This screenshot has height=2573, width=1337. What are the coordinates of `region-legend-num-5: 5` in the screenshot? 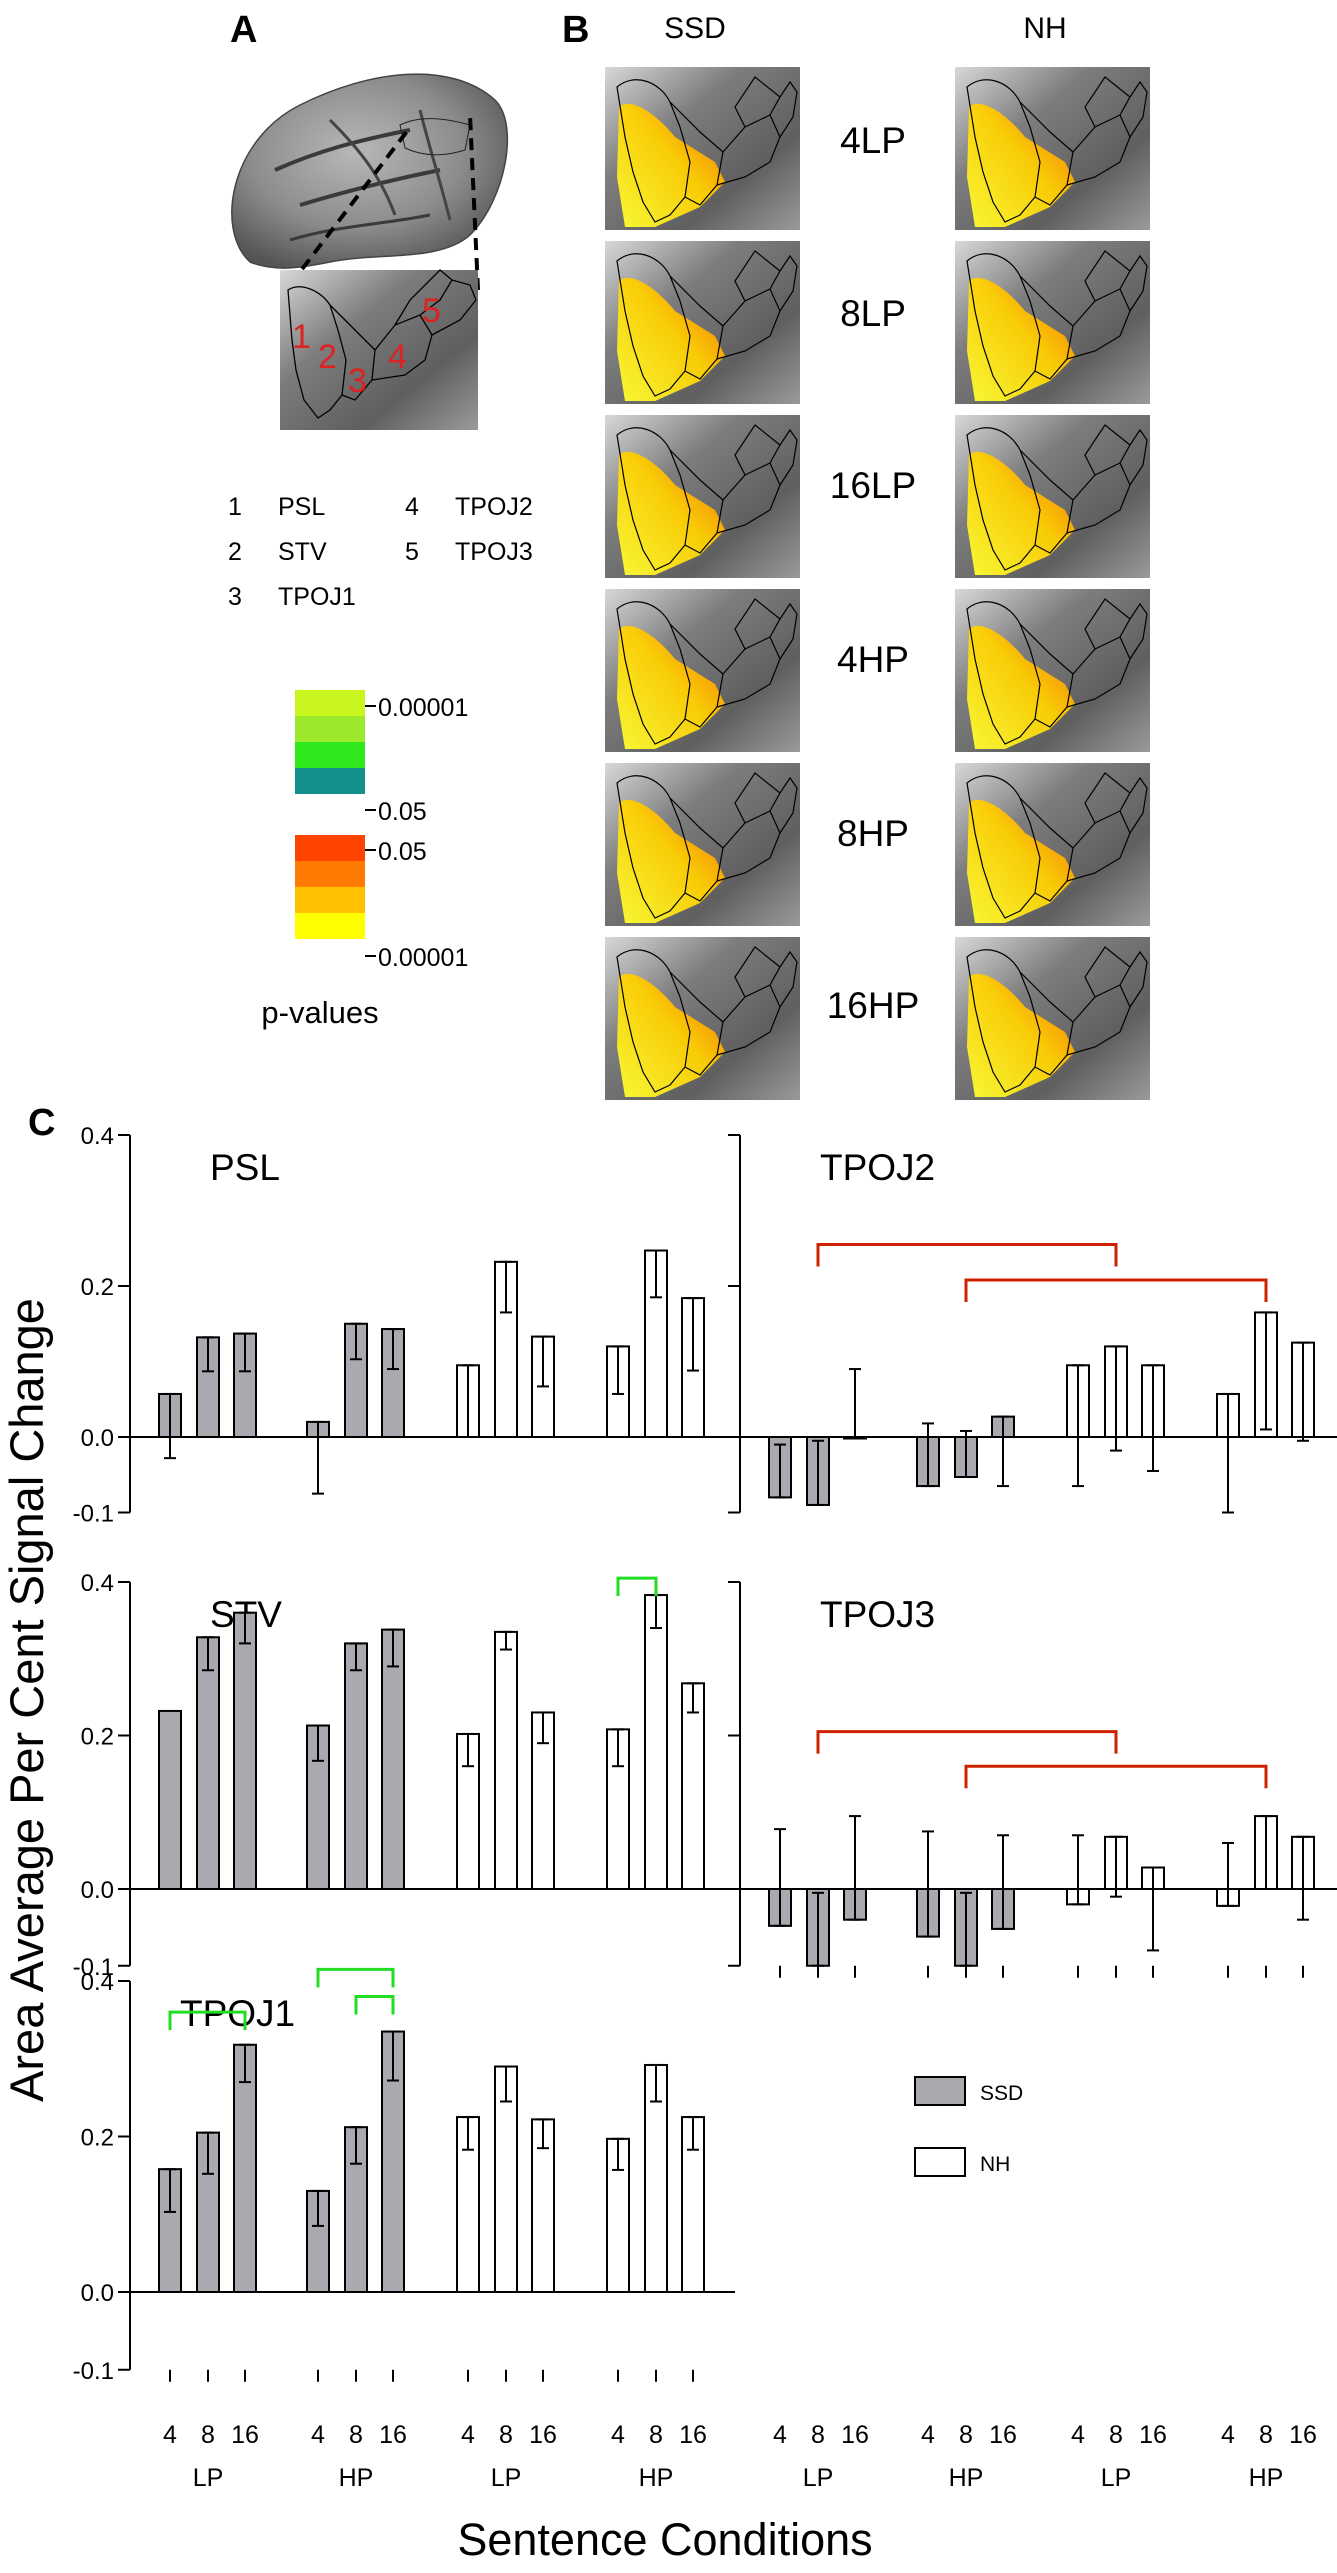 It's located at (412, 552).